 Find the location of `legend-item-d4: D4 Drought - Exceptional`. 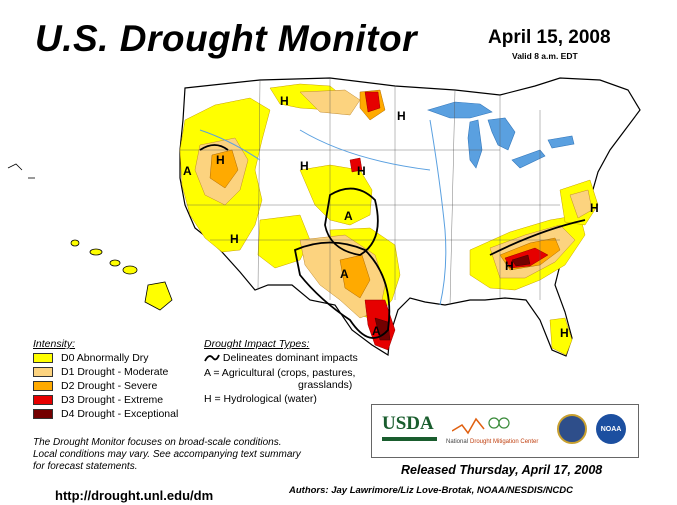

legend-item-d4: D4 Drought - Exceptional is located at coordinates (105, 413).